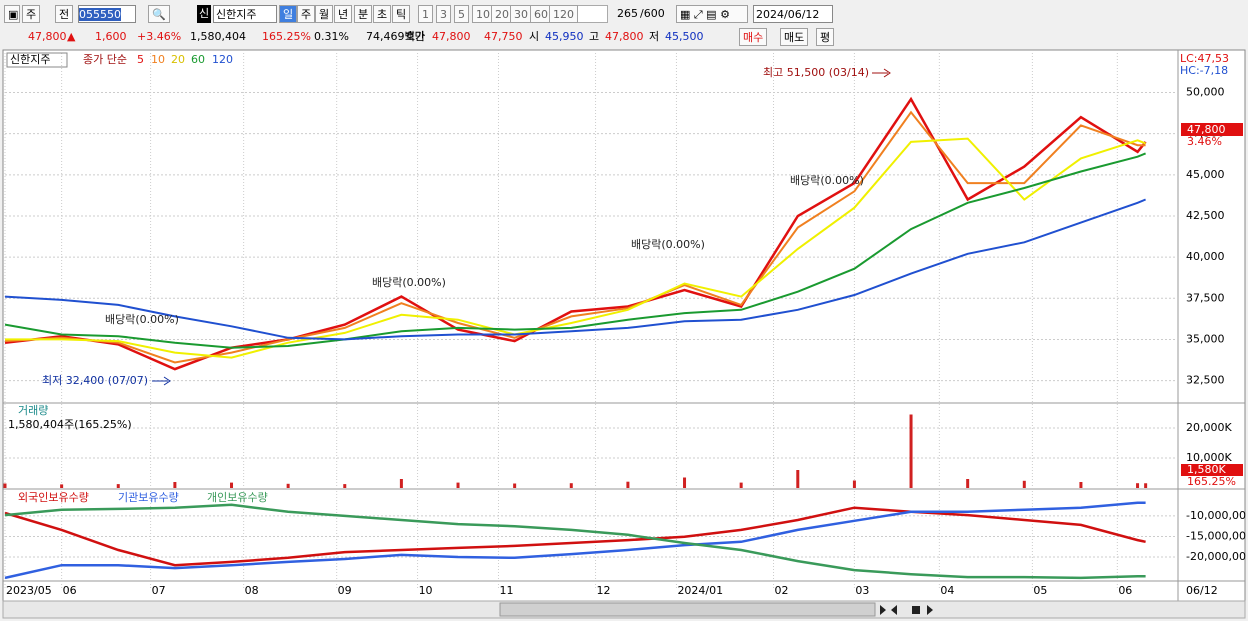 The width and height of the screenshot is (1248, 621). I want to click on interval-button: 1, so click(425, 14).